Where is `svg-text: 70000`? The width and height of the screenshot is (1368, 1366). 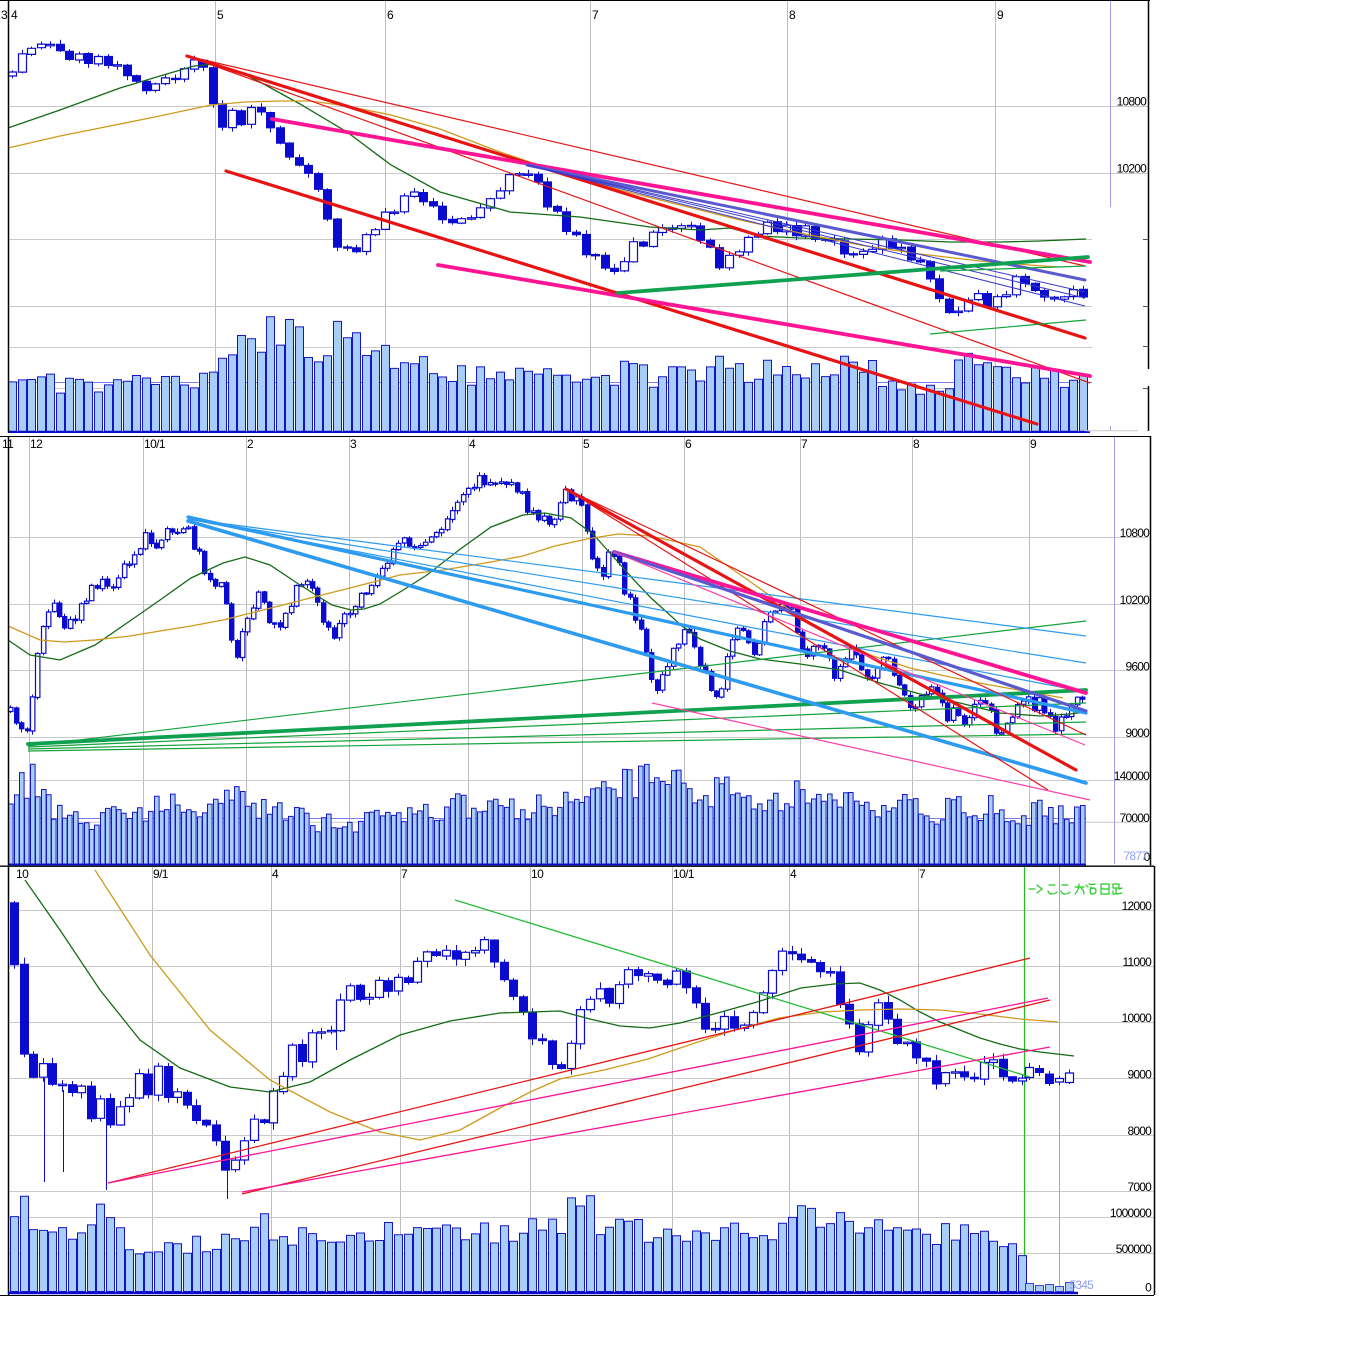 svg-text: 70000 is located at coordinates (1135, 818).